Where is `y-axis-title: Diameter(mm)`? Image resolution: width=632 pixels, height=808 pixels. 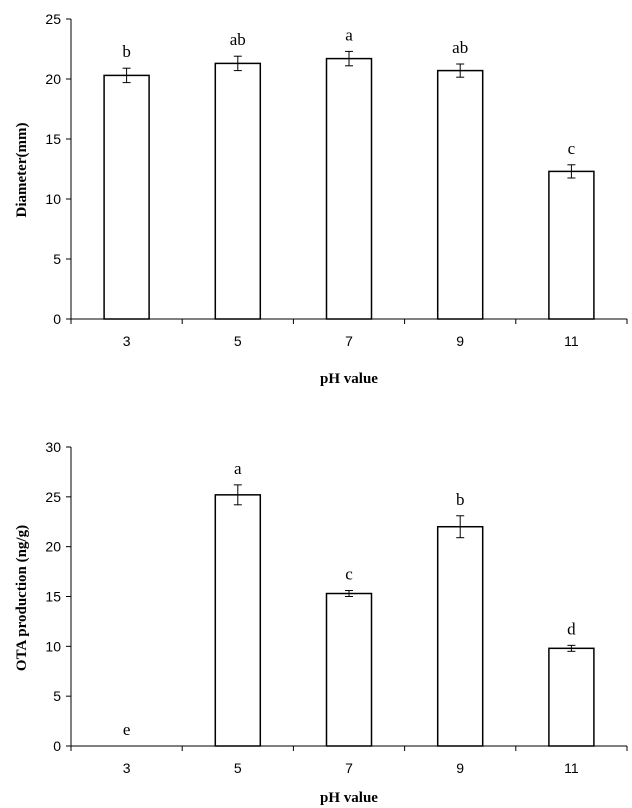 y-axis-title: Diameter(mm) is located at coordinates (22, 170).